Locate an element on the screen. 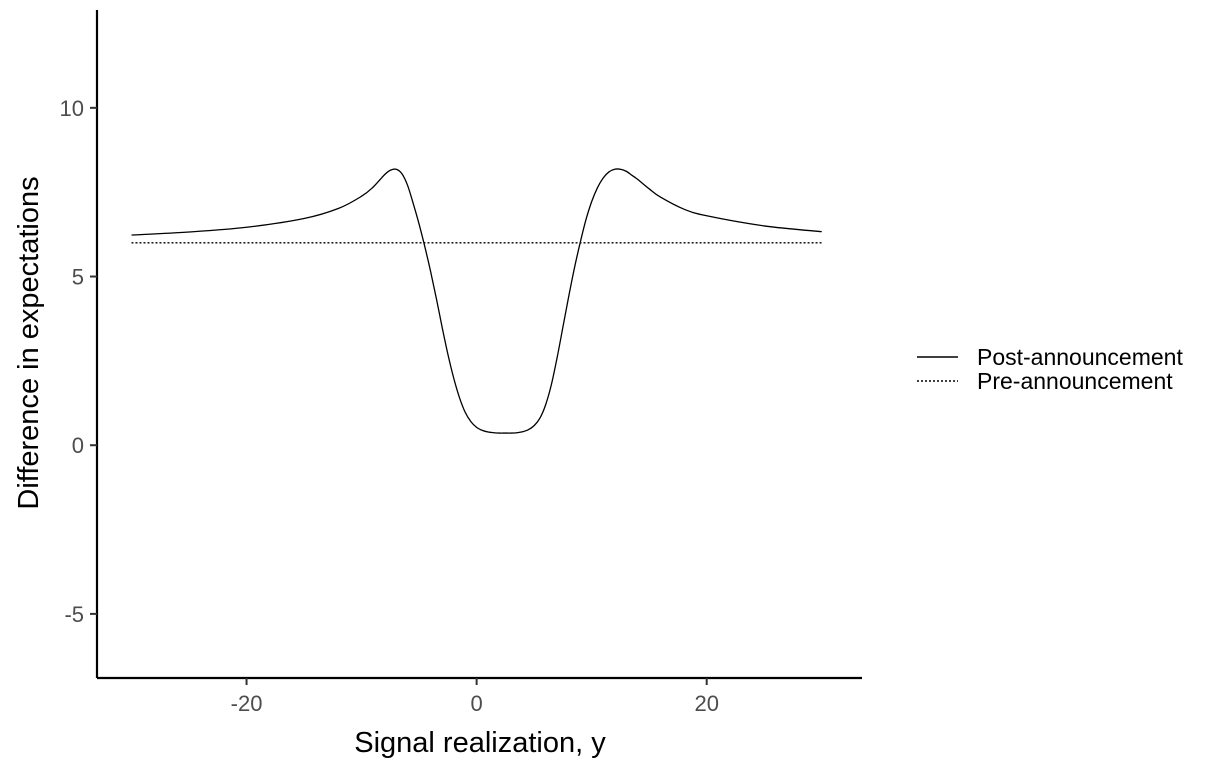 This screenshot has width=1222, height=761. y-tick-label: 0 is located at coordinates (78, 445).